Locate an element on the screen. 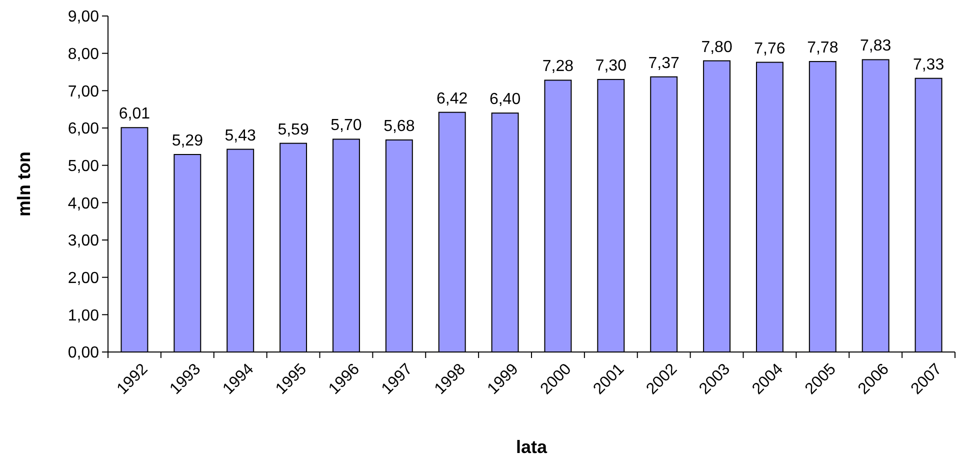 Image resolution: width=967 pixels, height=461 pixels. y-tick-label: 5,00 is located at coordinates (84, 166).